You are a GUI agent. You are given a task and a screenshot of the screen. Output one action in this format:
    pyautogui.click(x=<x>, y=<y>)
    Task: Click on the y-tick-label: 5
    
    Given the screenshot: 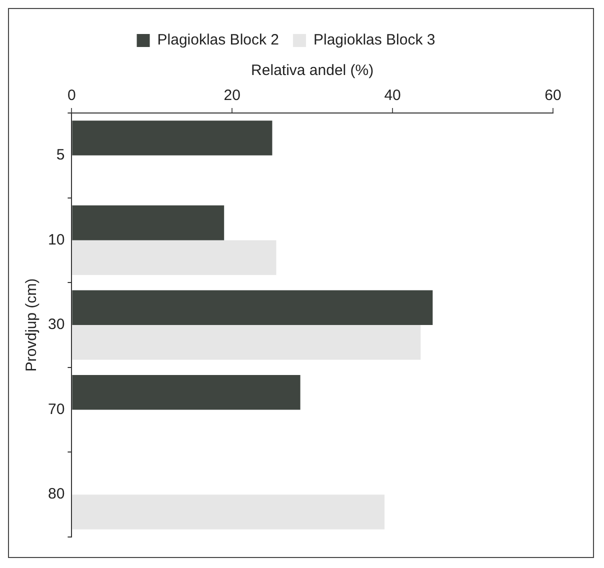 What is the action you would take?
    pyautogui.click(x=60, y=155)
    